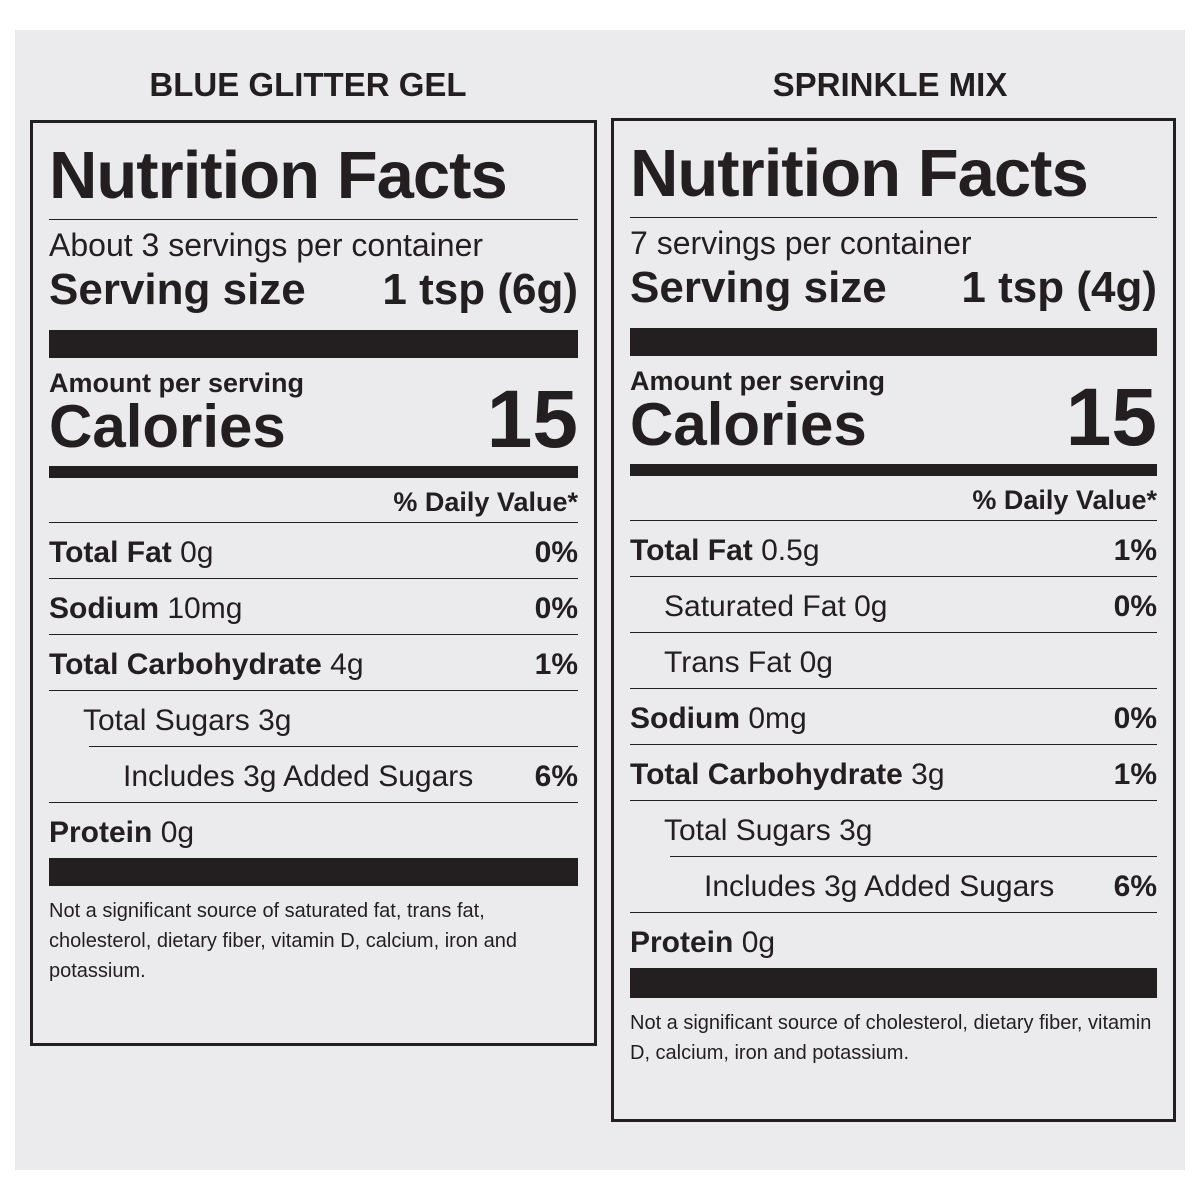  Describe the element at coordinates (313, 606) in the screenshot. I see `nutrient-row: Sodium 10mg 0%` at that location.